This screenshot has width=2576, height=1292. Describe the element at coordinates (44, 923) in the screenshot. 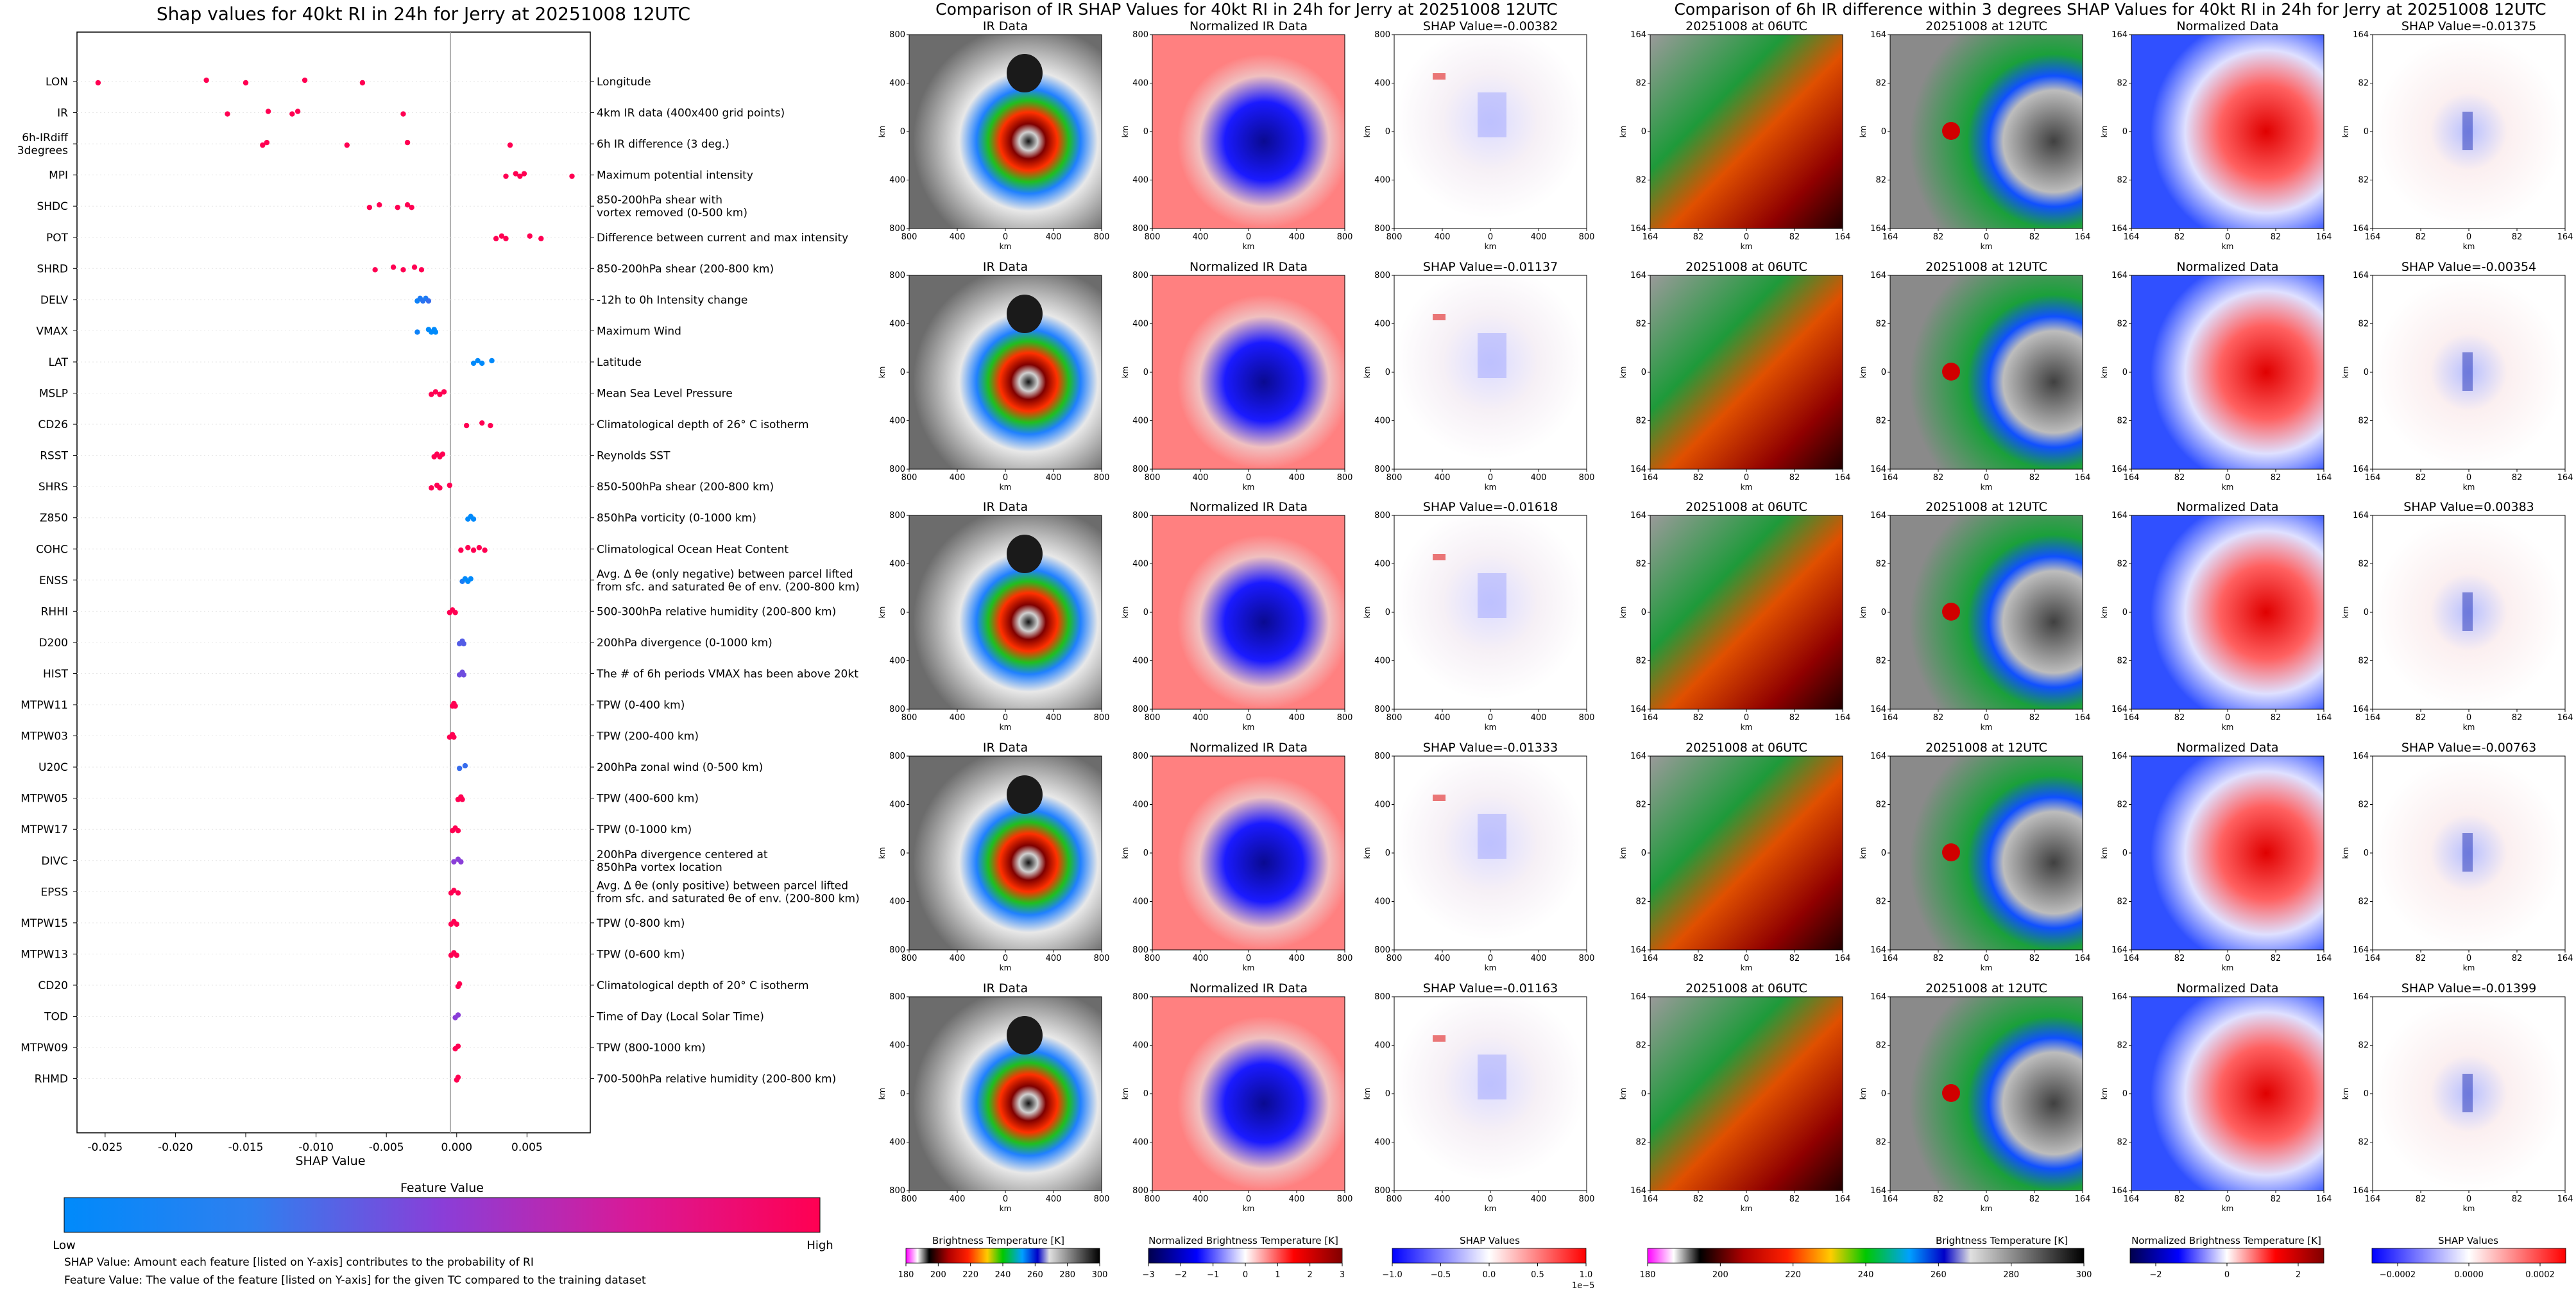

I see `feature-name-label: MTPW15` at that location.